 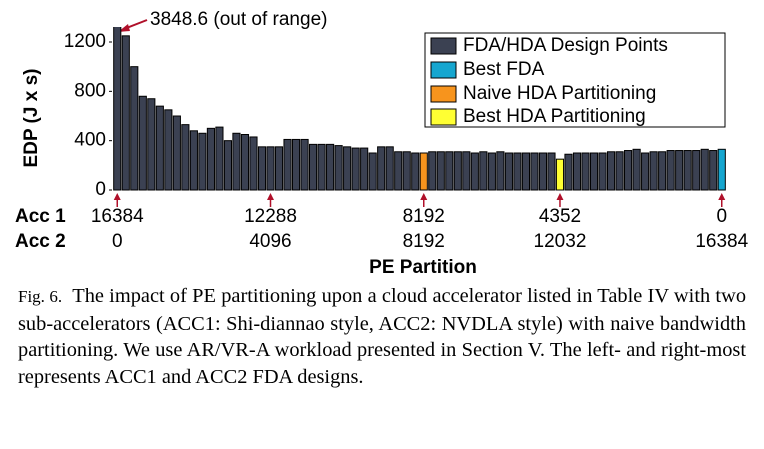 I want to click on y-tick-label: 800, so click(x=90, y=90).